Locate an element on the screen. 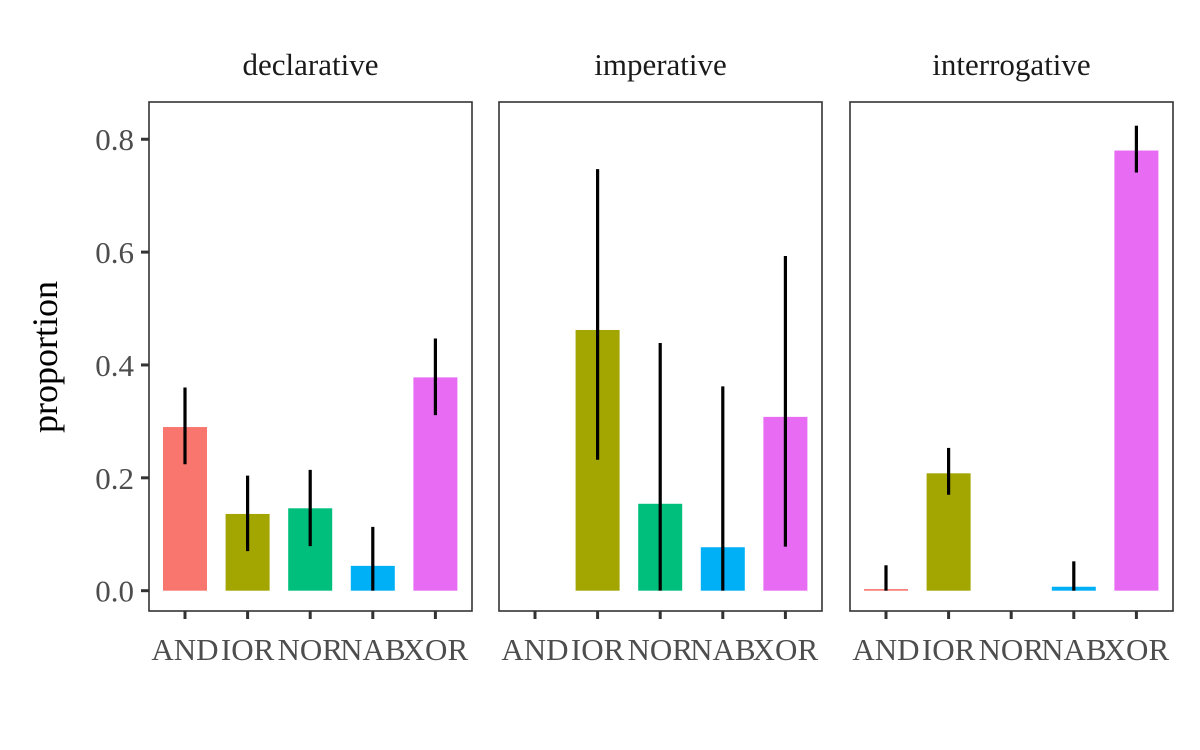  bar-interrogative-XOR is located at coordinates (1136, 370).